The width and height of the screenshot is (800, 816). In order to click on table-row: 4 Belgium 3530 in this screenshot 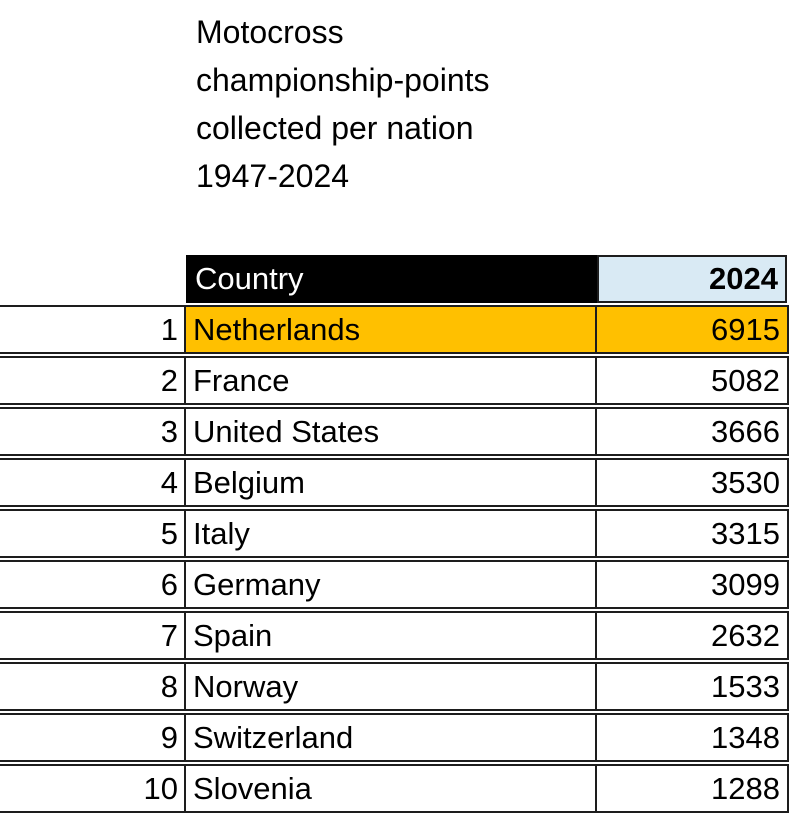, I will do `click(394, 482)`.